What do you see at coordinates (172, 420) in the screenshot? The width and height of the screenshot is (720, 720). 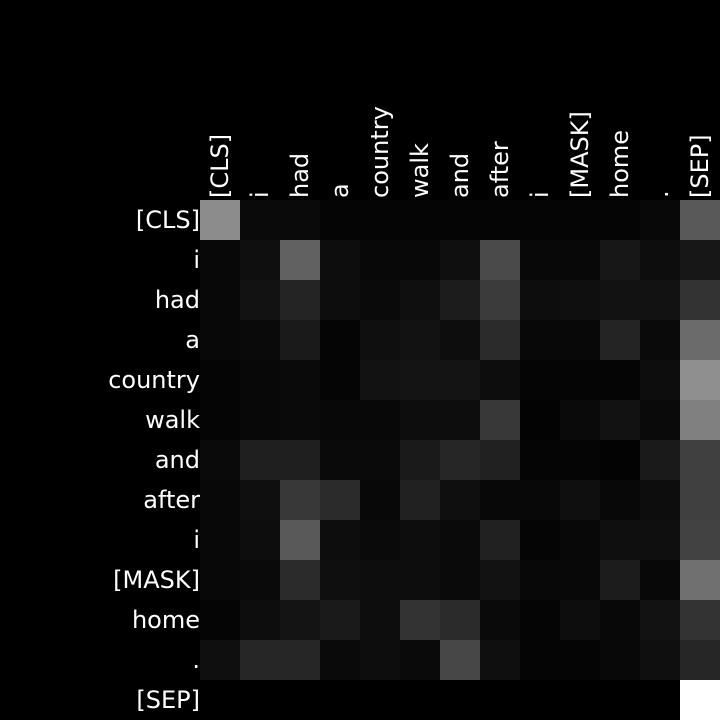 I see `y-tick-label: walk` at bounding box center [172, 420].